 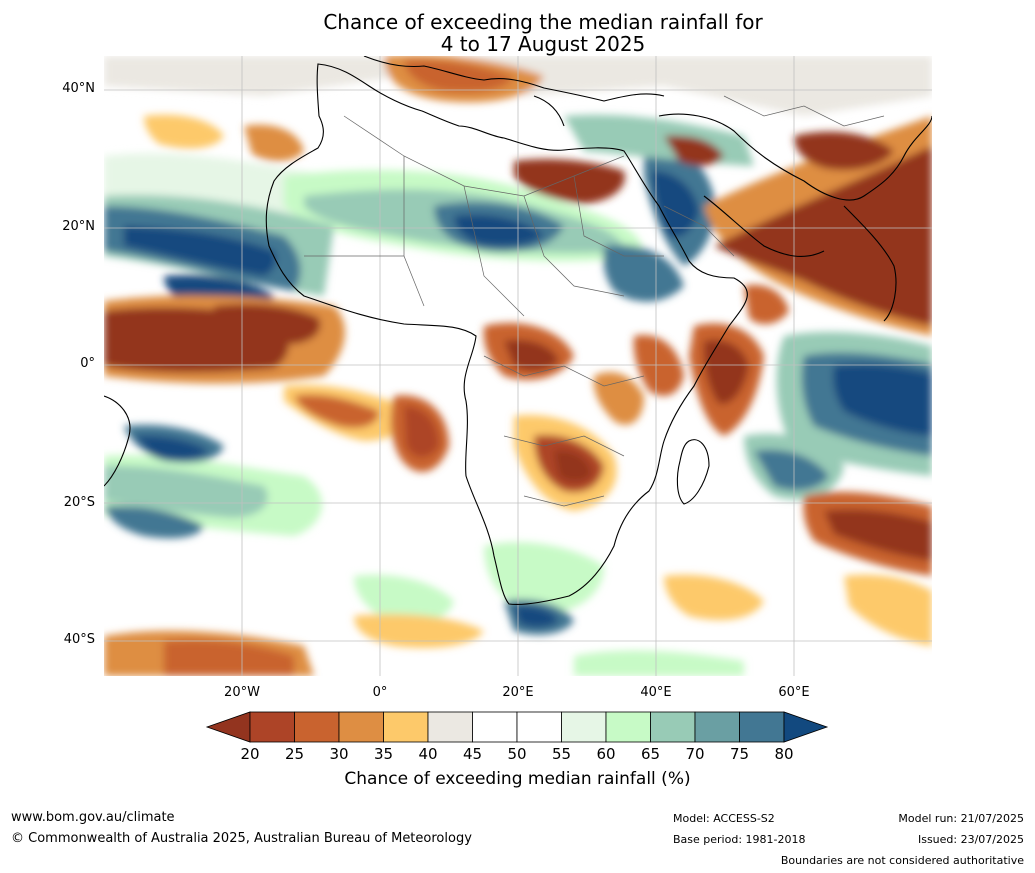 What do you see at coordinates (561, 754) in the screenshot?
I see `colorbar-tick-label: 55` at bounding box center [561, 754].